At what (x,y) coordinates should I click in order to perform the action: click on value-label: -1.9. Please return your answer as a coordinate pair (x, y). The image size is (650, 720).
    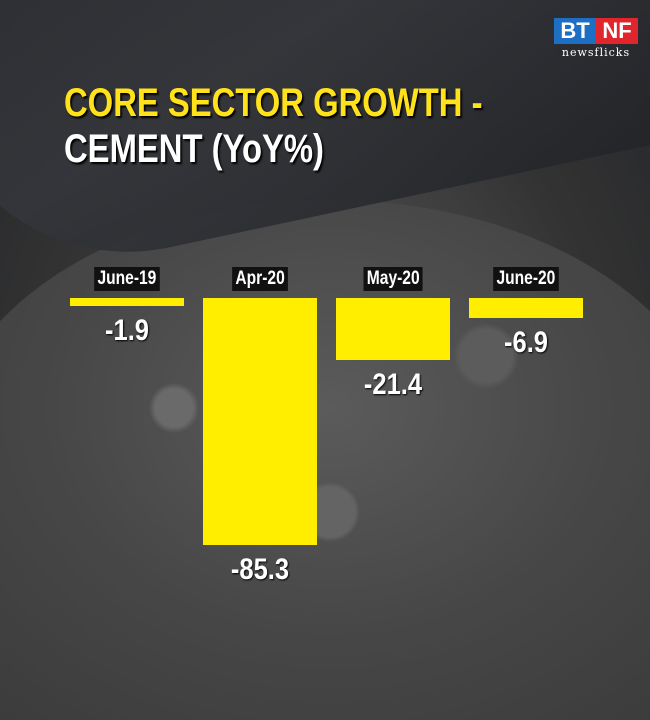
    Looking at the image, I should click on (127, 330).